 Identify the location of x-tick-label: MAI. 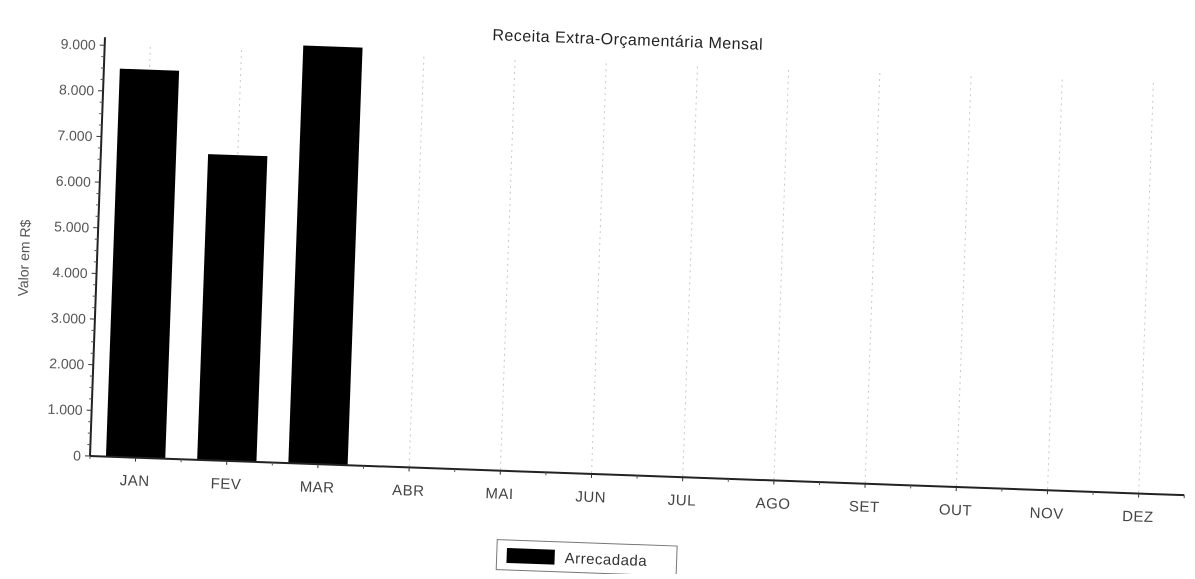
(499, 494).